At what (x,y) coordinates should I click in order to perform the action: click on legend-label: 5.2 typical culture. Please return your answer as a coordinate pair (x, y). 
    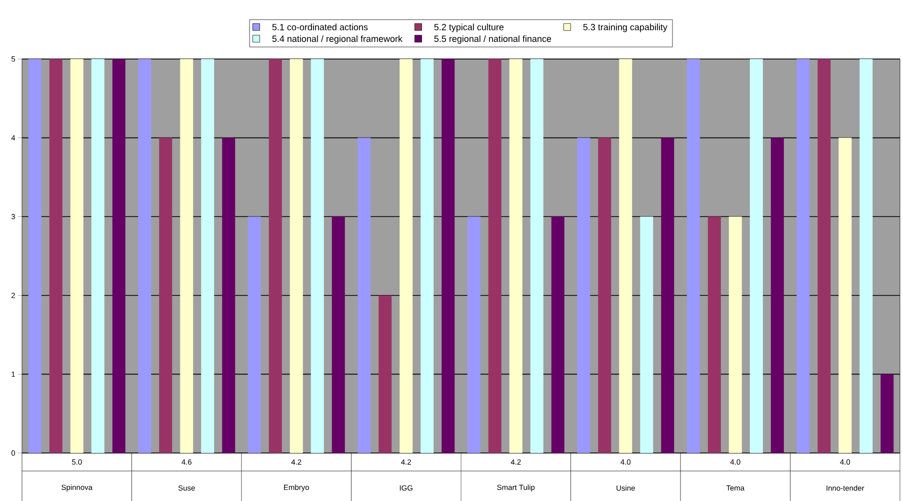
    Looking at the image, I should click on (469, 28).